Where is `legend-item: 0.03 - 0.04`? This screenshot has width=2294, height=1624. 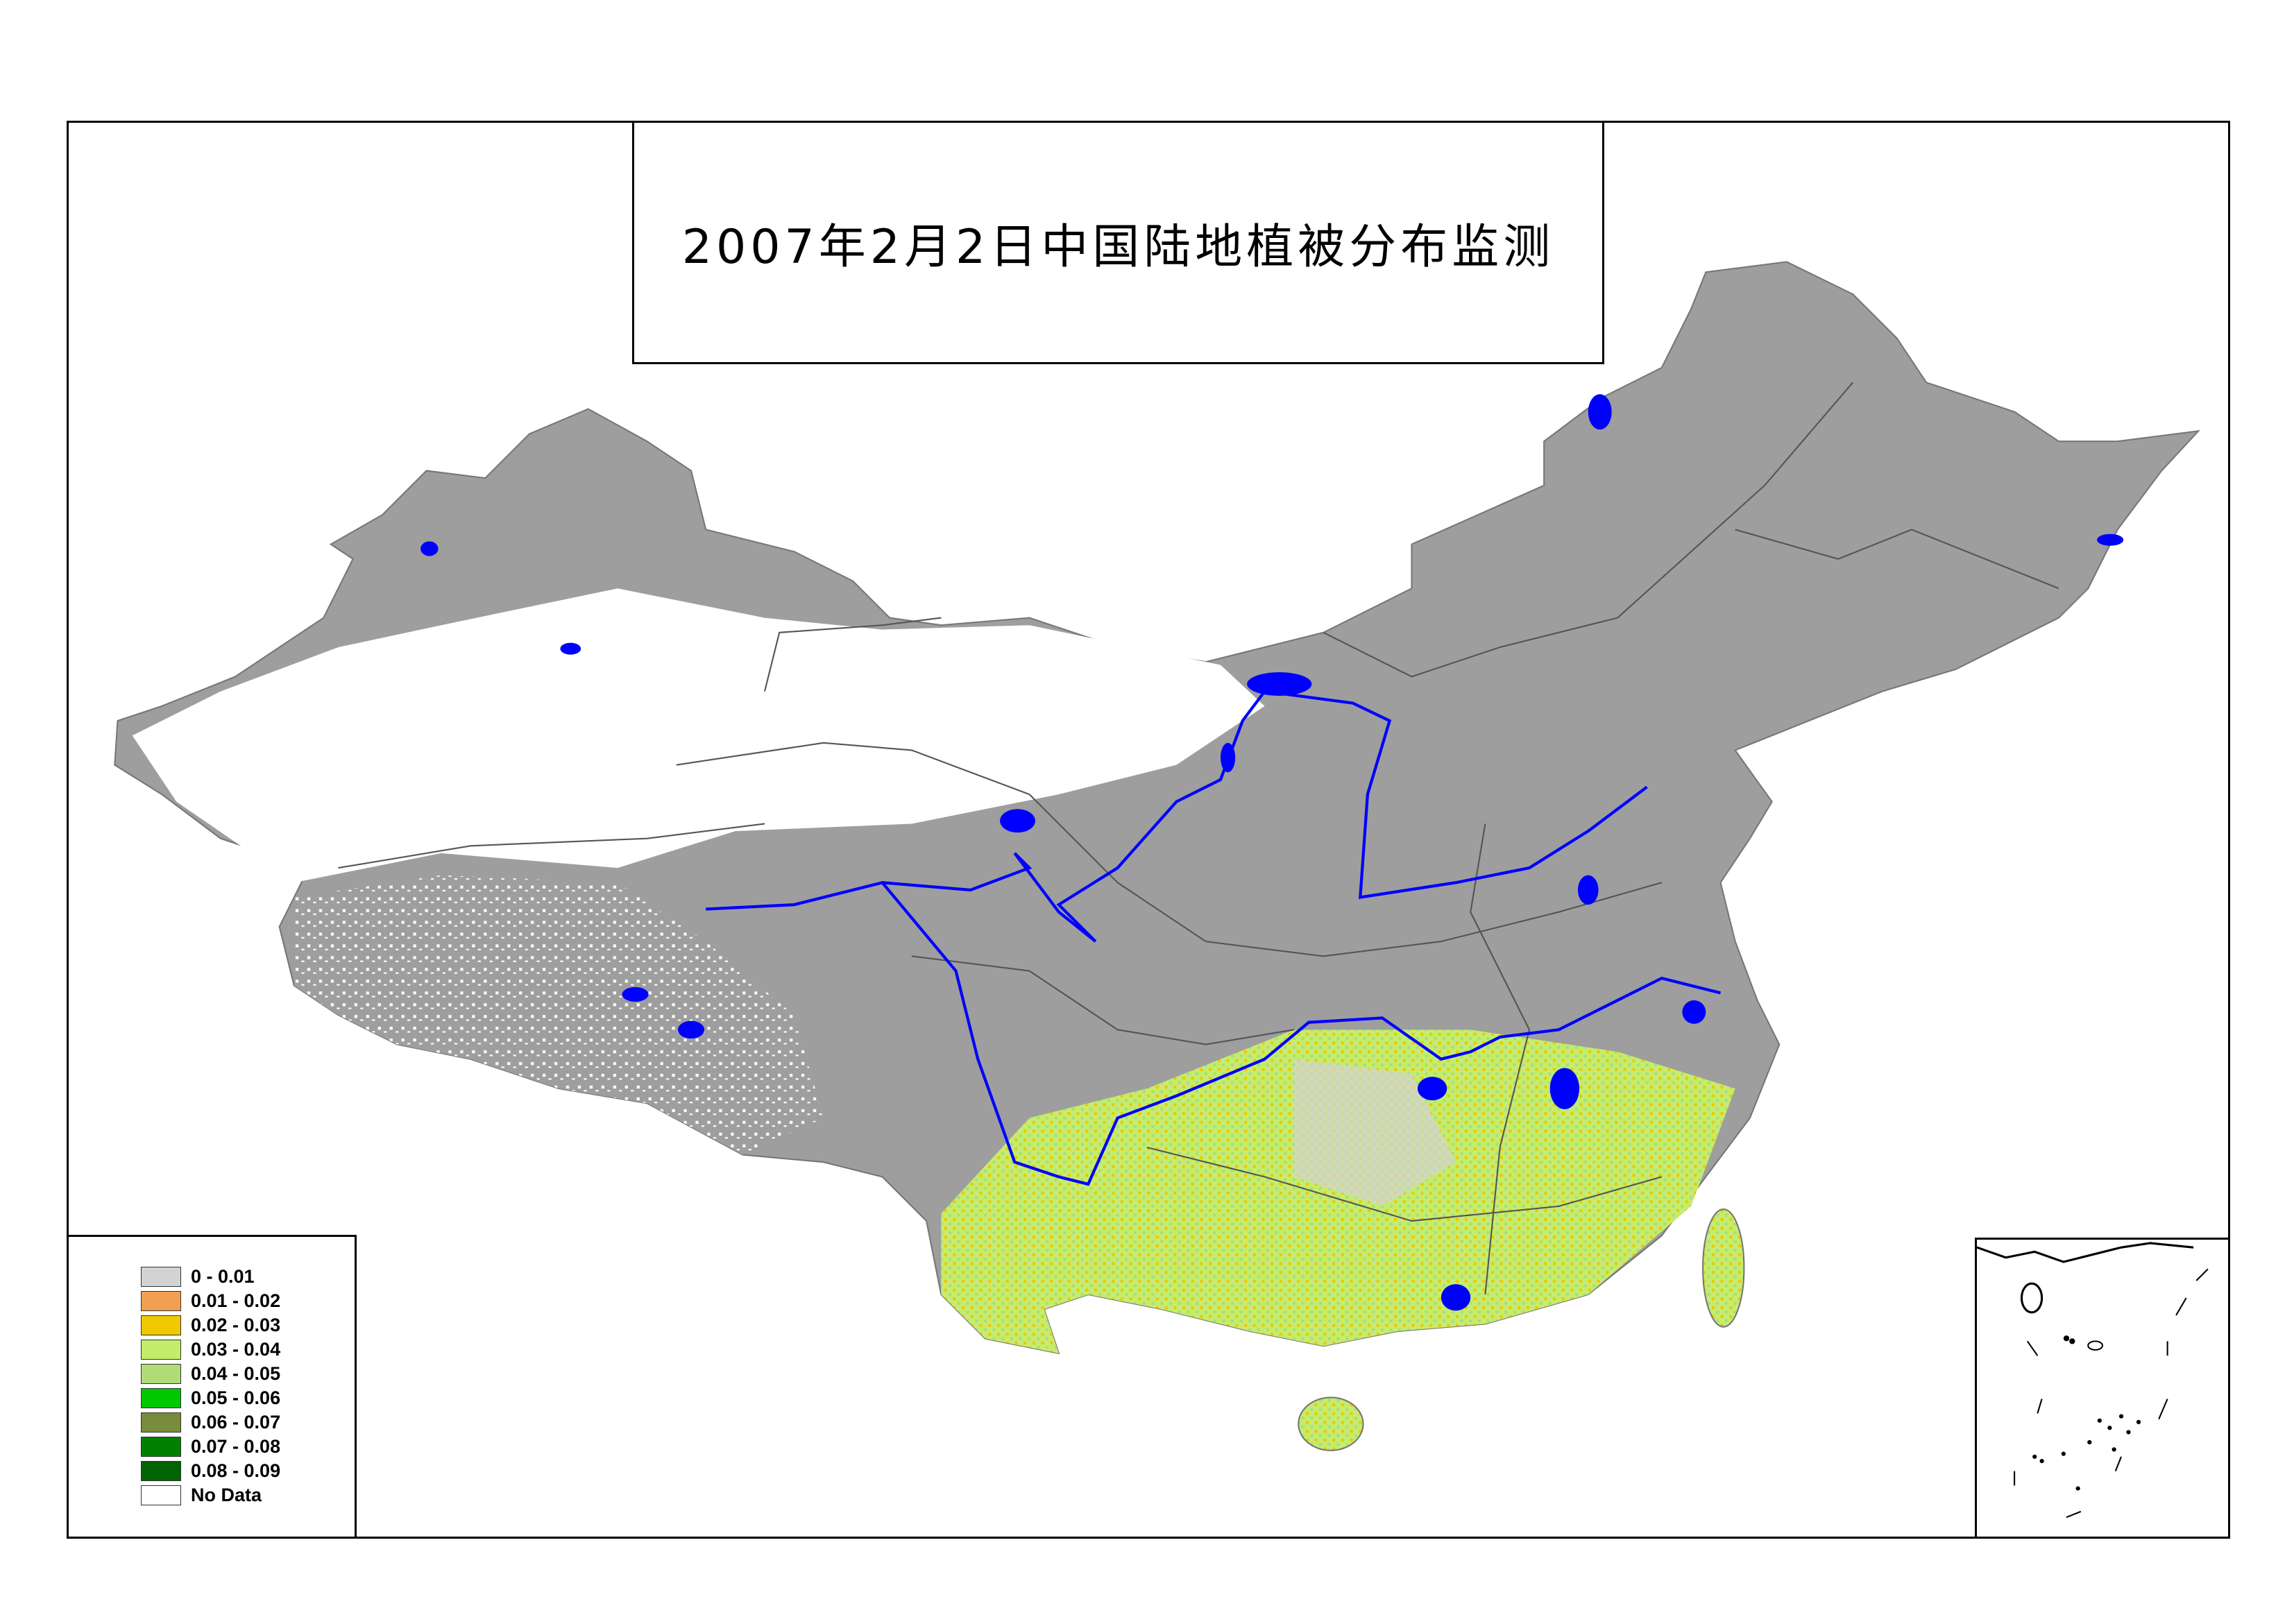 legend-item: 0.03 - 0.04 is located at coordinates (248, 1349).